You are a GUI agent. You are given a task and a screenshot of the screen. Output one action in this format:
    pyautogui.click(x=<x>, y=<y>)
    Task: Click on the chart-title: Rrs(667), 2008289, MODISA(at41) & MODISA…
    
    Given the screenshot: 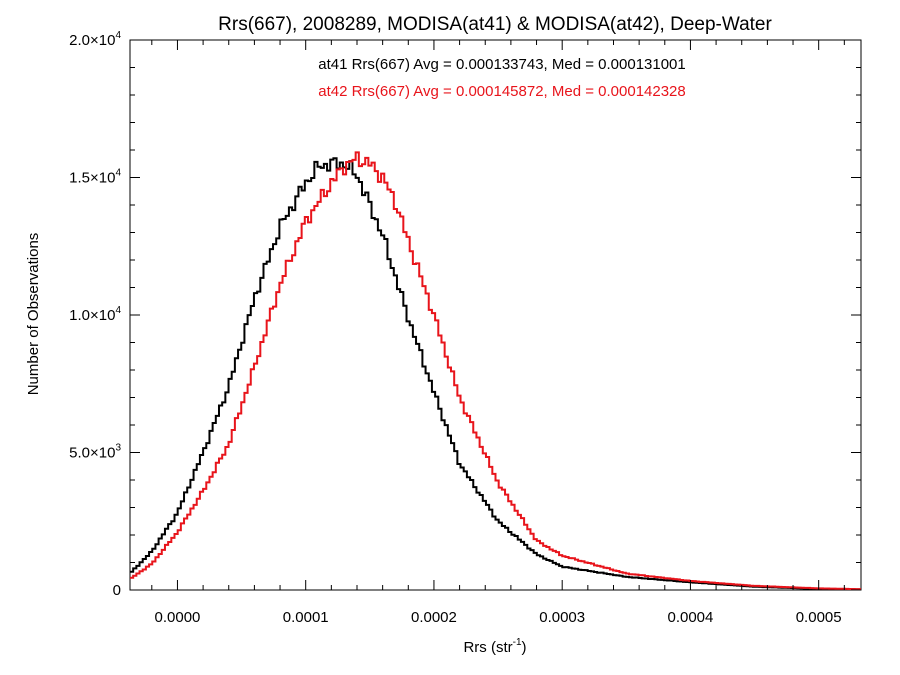 What is the action you would take?
    pyautogui.click(x=495, y=24)
    